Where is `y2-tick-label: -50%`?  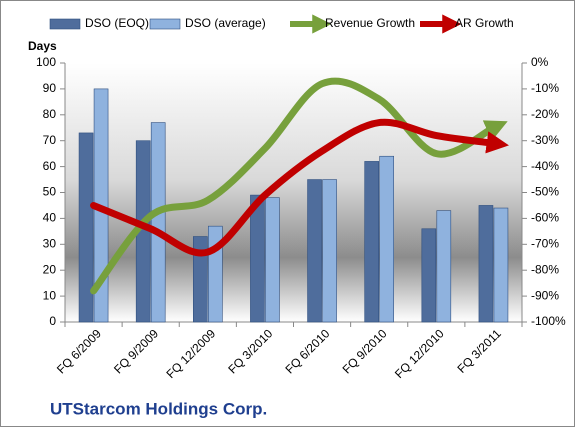
y2-tick-label: -50% is located at coordinates (545, 192).